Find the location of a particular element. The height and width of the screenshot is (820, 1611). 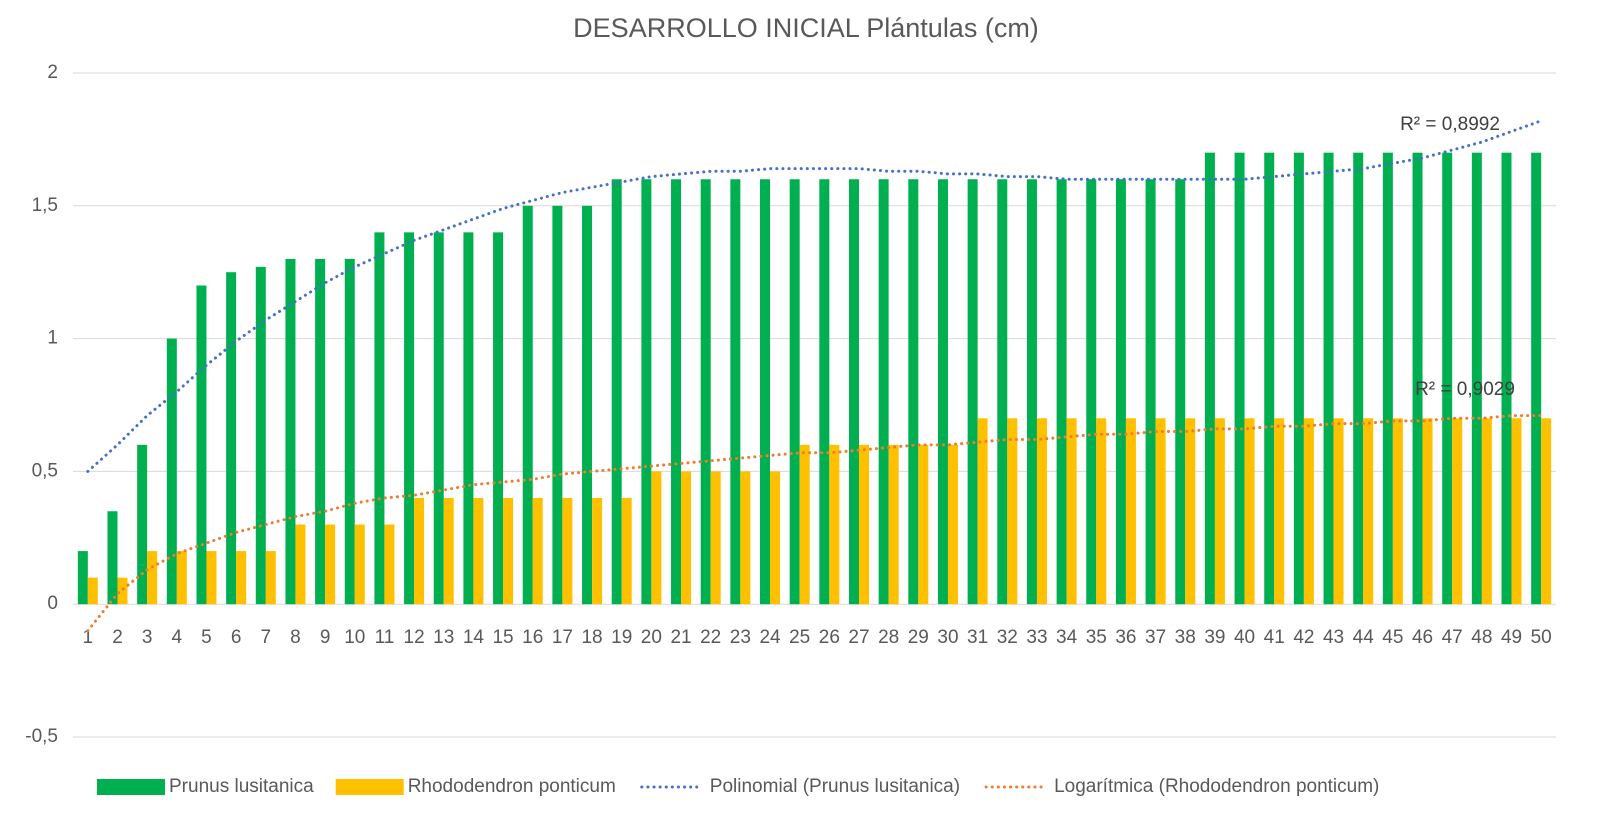

x-tick-label: 37 is located at coordinates (1155, 637).